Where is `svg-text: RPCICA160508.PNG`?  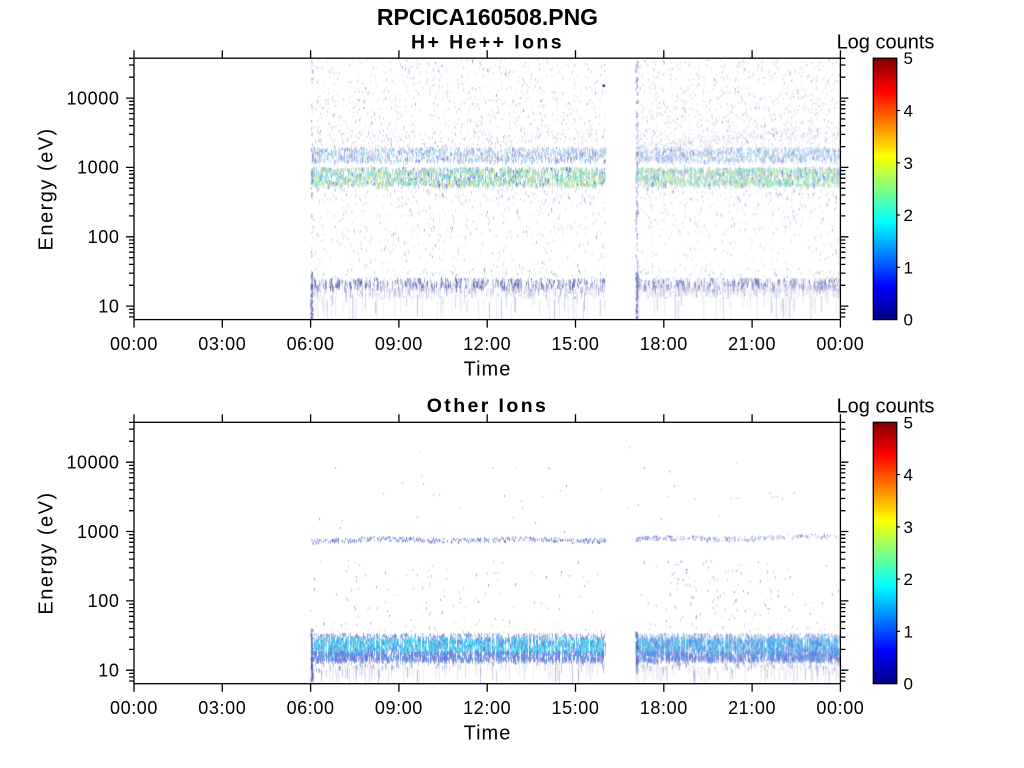 svg-text: RPCICA160508.PNG is located at coordinates (487, 17).